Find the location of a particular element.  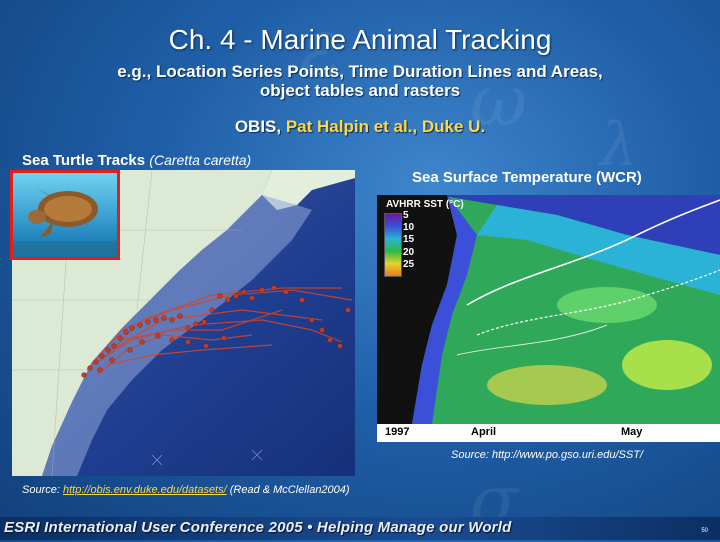

timeline-year: 1997 is located at coordinates (397, 432).